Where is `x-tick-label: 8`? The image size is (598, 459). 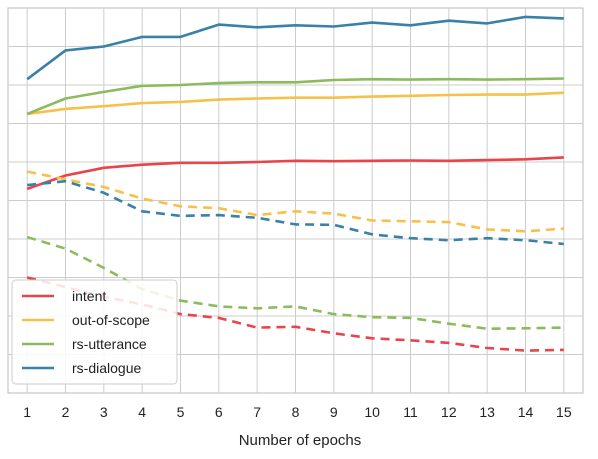 x-tick-label: 8 is located at coordinates (296, 412).